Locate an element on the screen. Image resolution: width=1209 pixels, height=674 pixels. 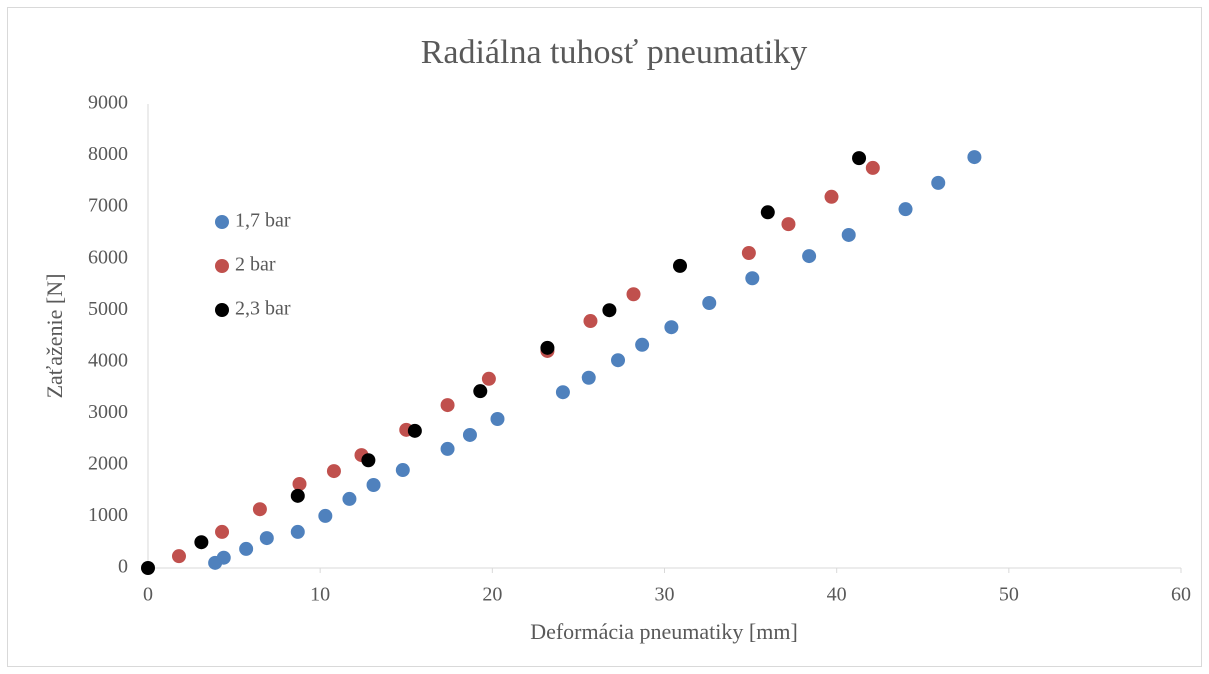
chart-title: Radiálna tuhosť pneumatiky is located at coordinates (614, 52).